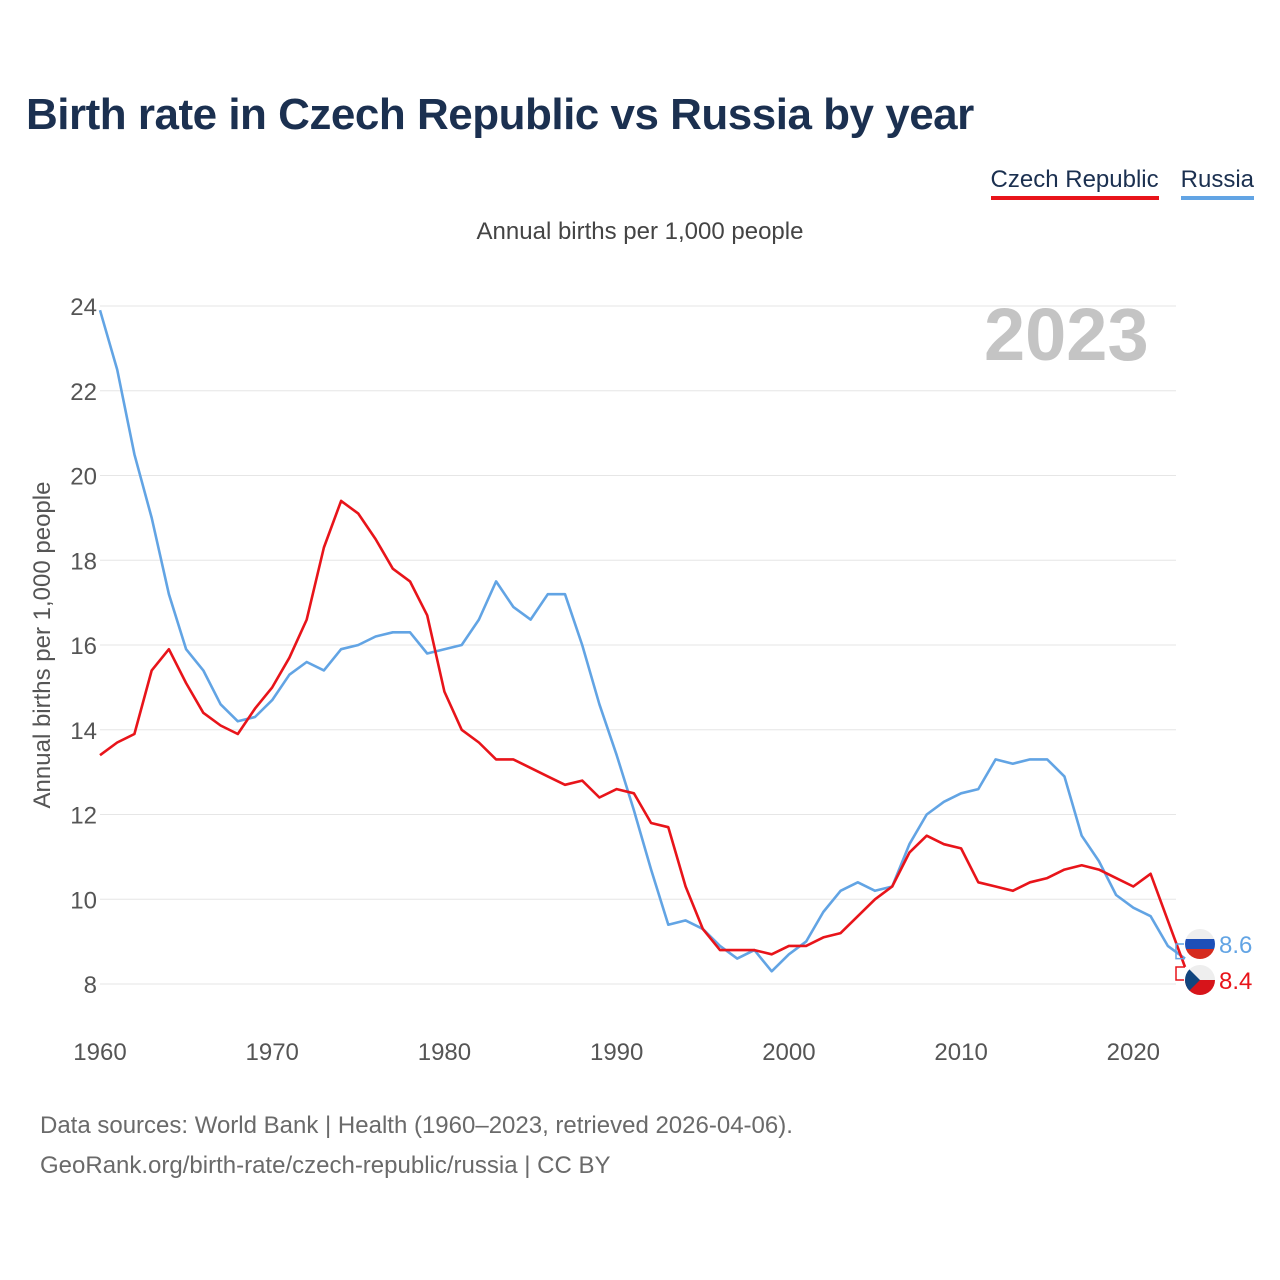  What do you see at coordinates (83, 477) in the screenshot?
I see `y-tick-label: 20` at bounding box center [83, 477].